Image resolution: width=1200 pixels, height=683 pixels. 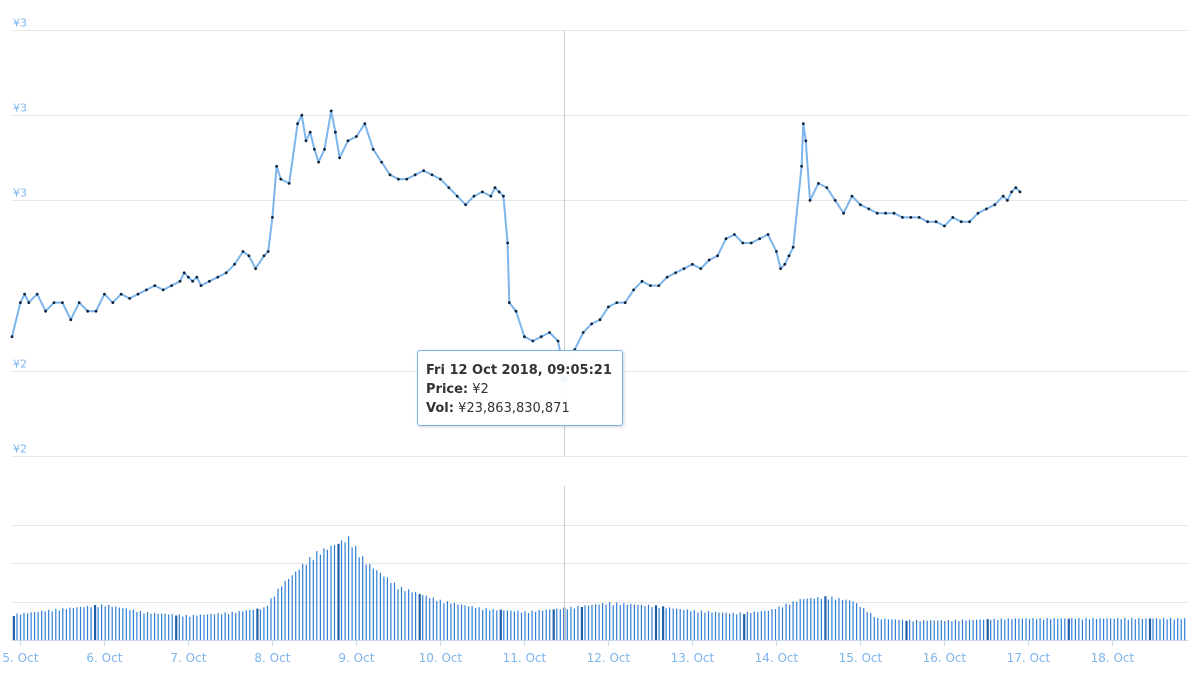 I want to click on price-y-tick-label: ¥3, so click(x=20, y=193).